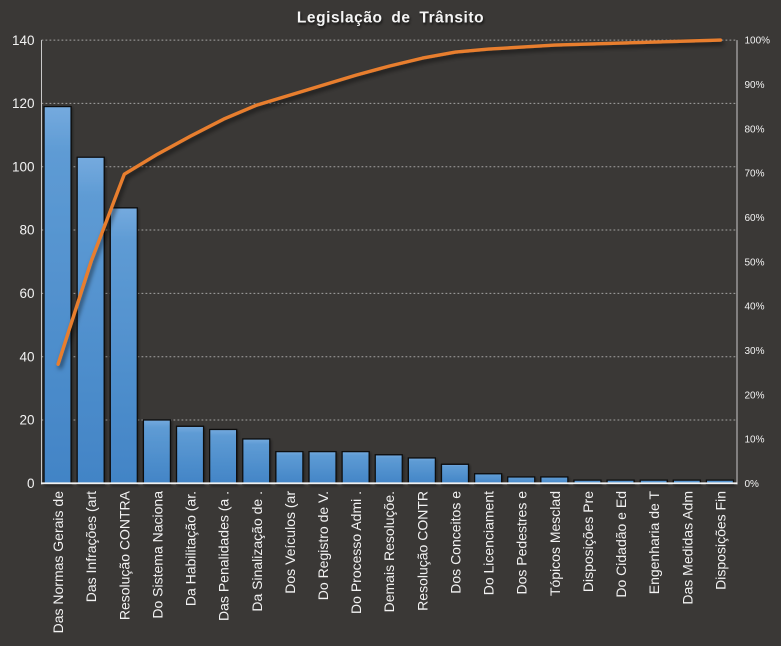 Image resolution: width=781 pixels, height=646 pixels. Describe the element at coordinates (720, 540) in the screenshot. I see `svg-text: Disposições Fin` at that location.